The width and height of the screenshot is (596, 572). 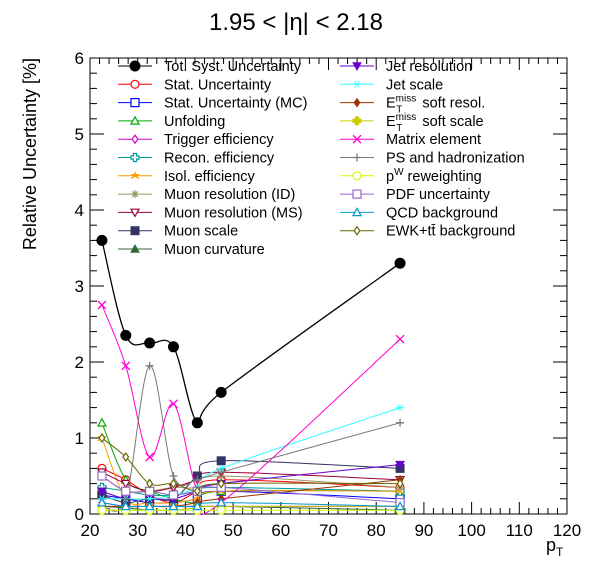 What do you see at coordinates (214, 250) in the screenshot?
I see `legend-label: Muon curvature` at bounding box center [214, 250].